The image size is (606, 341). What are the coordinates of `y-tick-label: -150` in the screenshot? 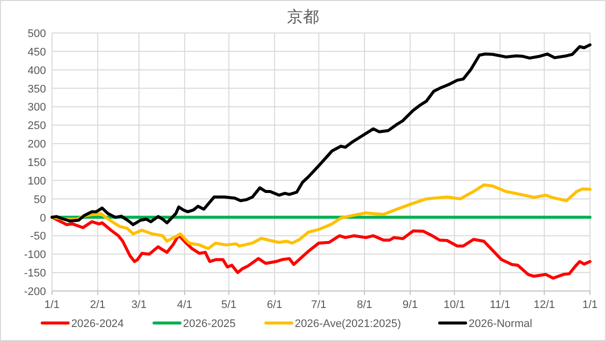 It's located at (35, 274).